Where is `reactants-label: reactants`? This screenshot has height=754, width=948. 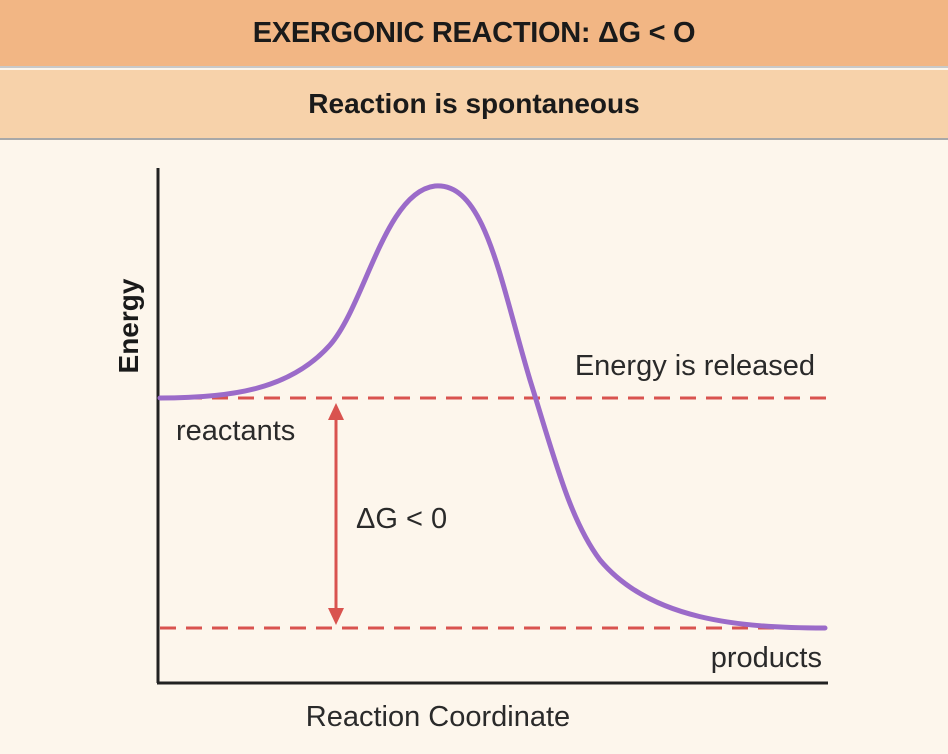 reactants-label: reactants is located at coordinates (235, 431).